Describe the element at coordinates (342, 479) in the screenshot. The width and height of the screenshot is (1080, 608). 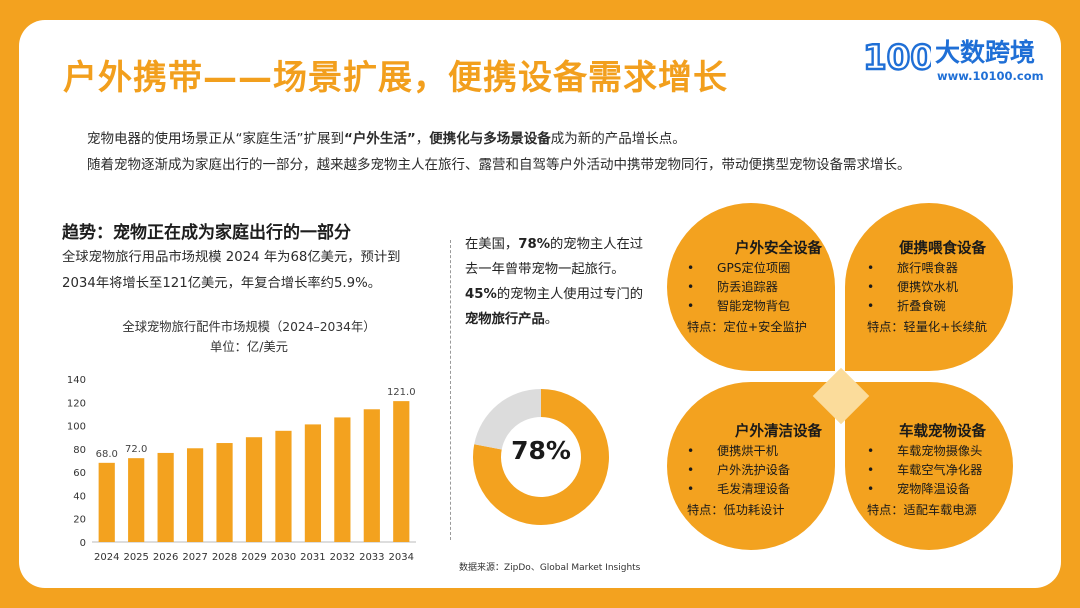
I see `bar-2032` at that location.